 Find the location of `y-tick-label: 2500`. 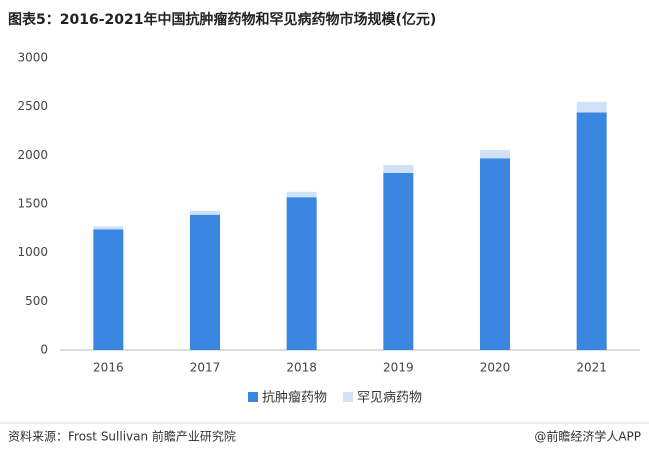

y-tick-label: 2500 is located at coordinates (32, 106).